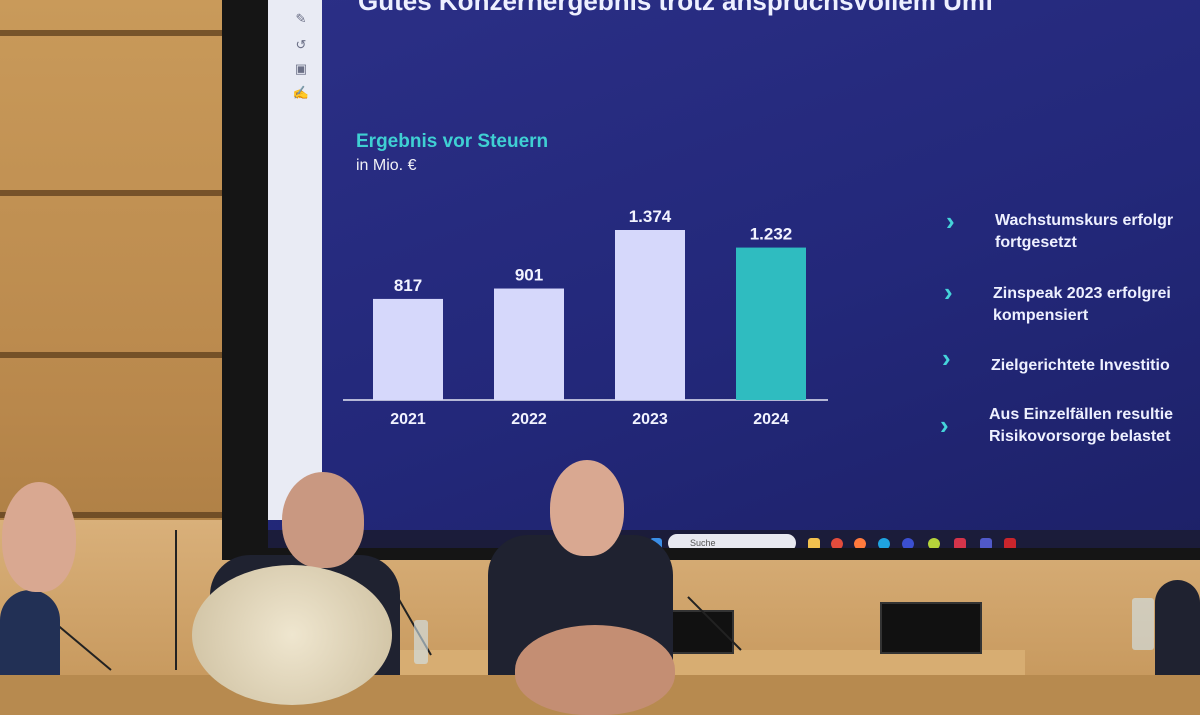  What do you see at coordinates (585, 317) in the screenshot?
I see `bar-chart: 817 2021 901 2022 1.374 2023 1.232 2024` at bounding box center [585, 317].